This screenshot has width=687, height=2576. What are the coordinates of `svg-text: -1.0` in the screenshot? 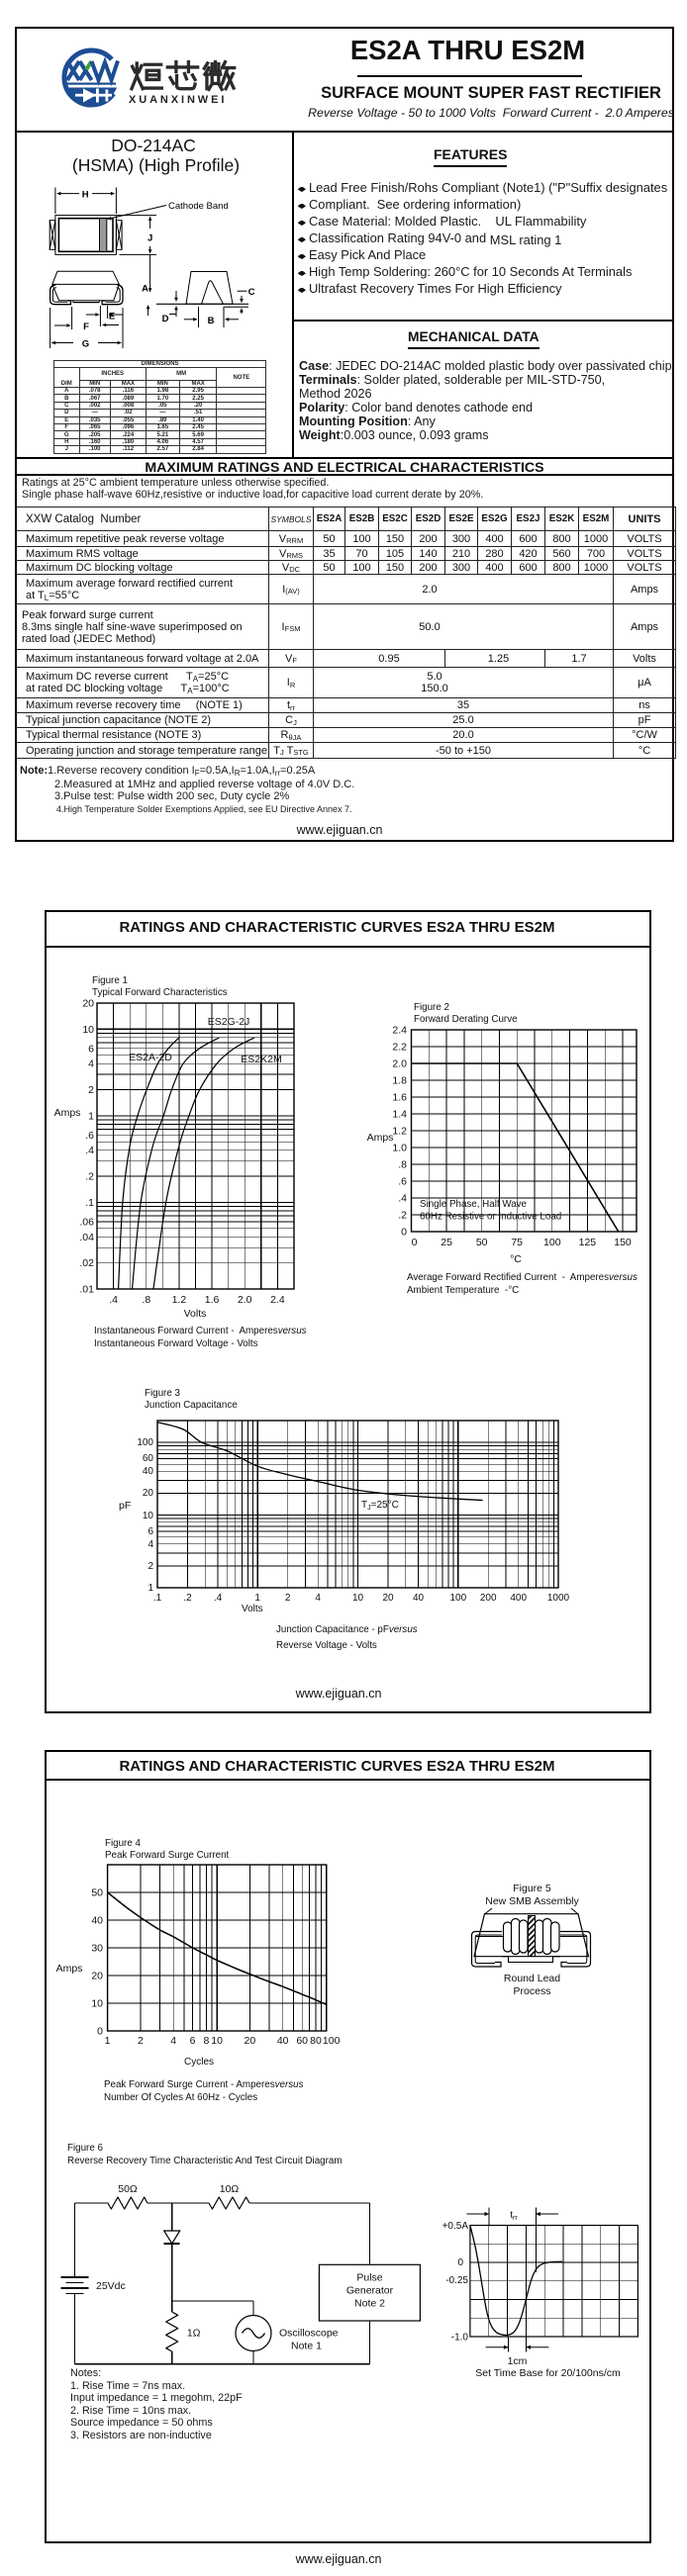 It's located at (460, 2338).